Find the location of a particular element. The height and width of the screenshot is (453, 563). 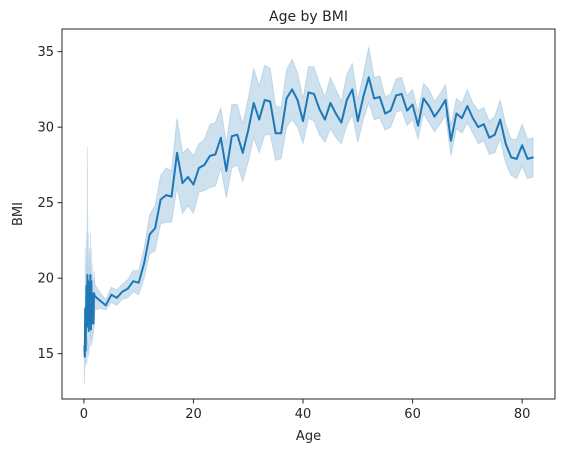

x-tick-label: 40 is located at coordinates (303, 414).